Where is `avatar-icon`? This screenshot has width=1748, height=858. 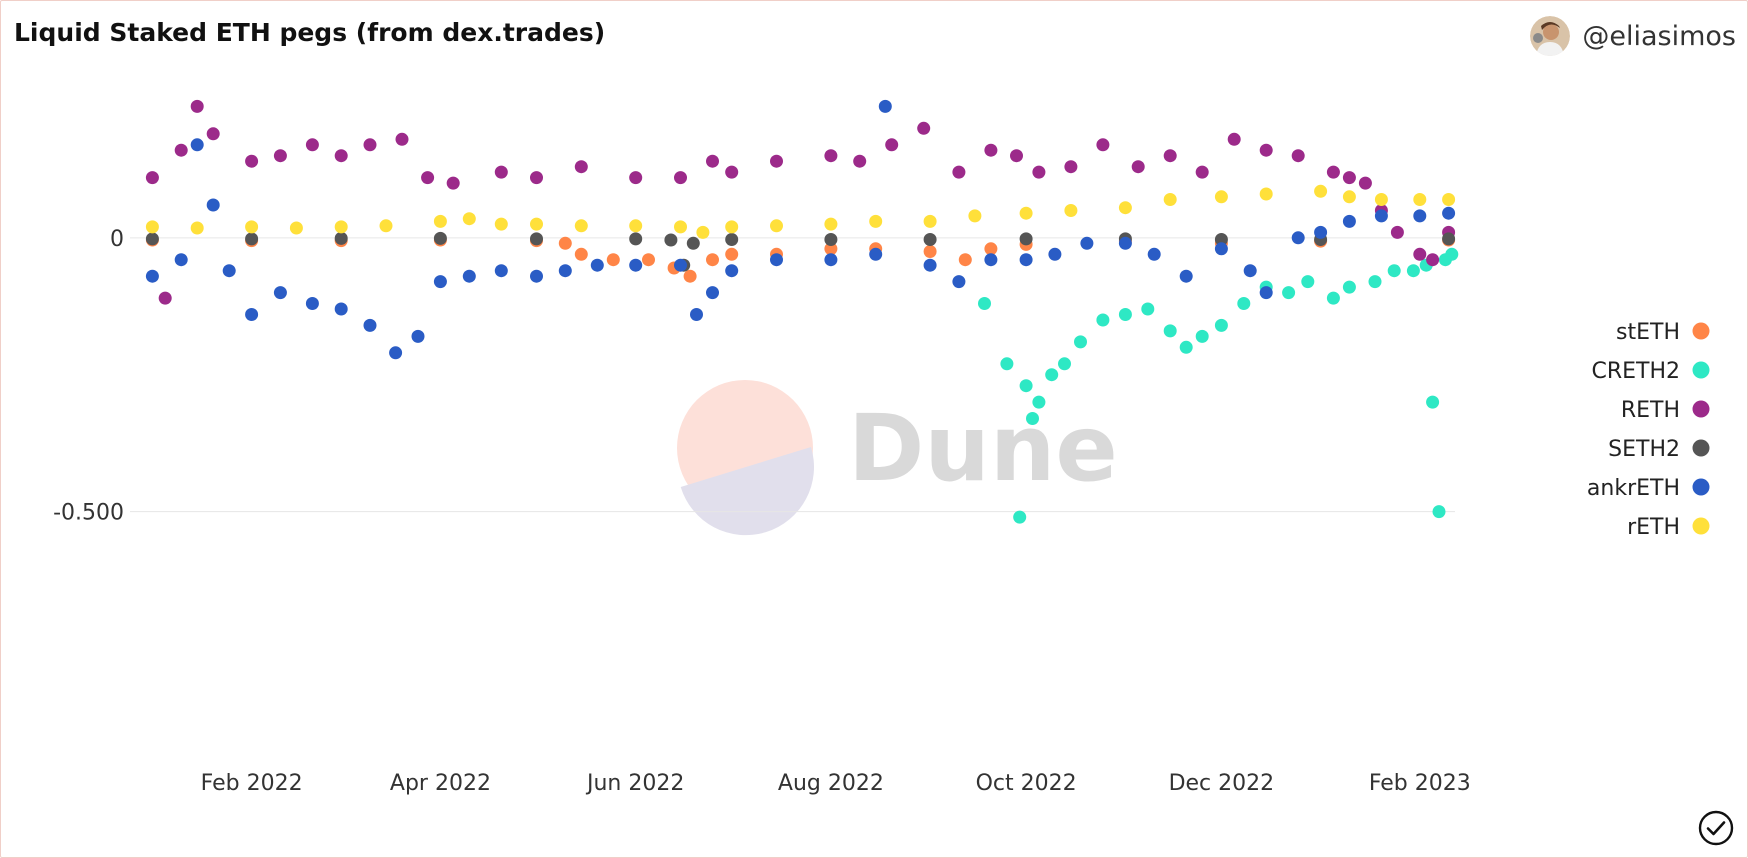 avatar-icon is located at coordinates (1550, 36).